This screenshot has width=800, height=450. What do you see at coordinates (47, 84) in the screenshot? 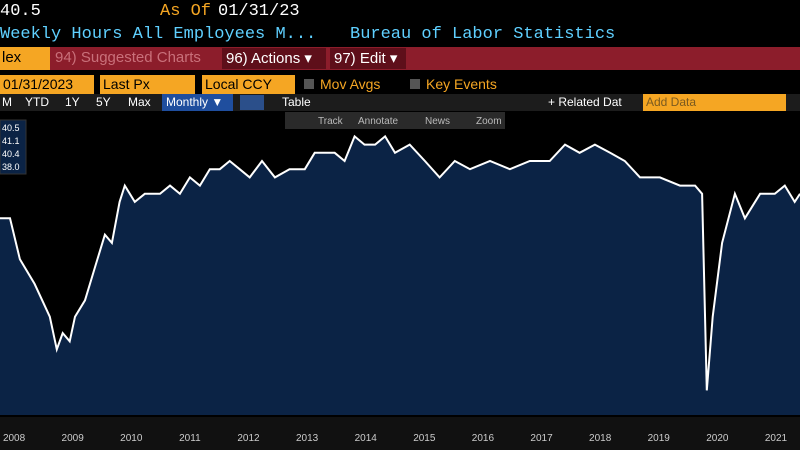
I see `date-field: 01/31/2023` at bounding box center [47, 84].